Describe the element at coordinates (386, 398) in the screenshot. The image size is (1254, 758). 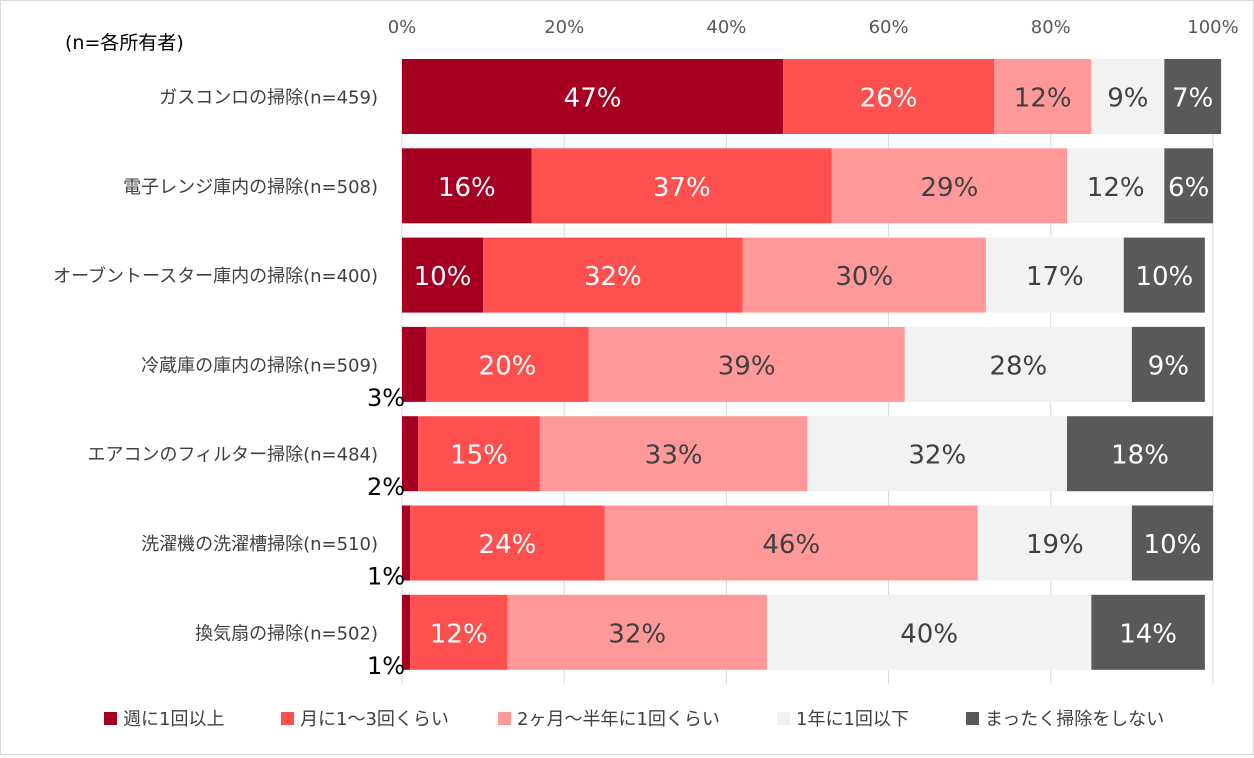
I see `data-label: 3%` at that location.